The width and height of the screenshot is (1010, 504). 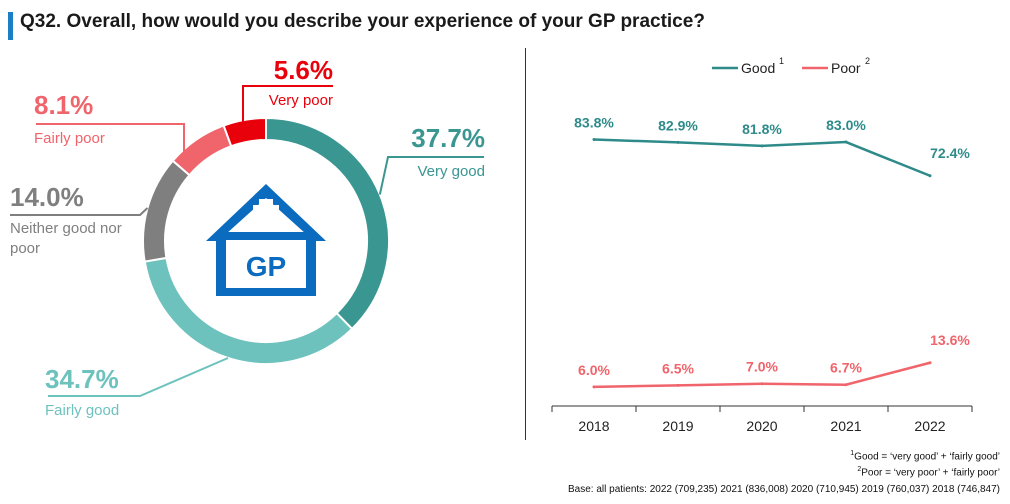 I want to click on donut-label-fairly-good: Fairly good, so click(x=82, y=410).